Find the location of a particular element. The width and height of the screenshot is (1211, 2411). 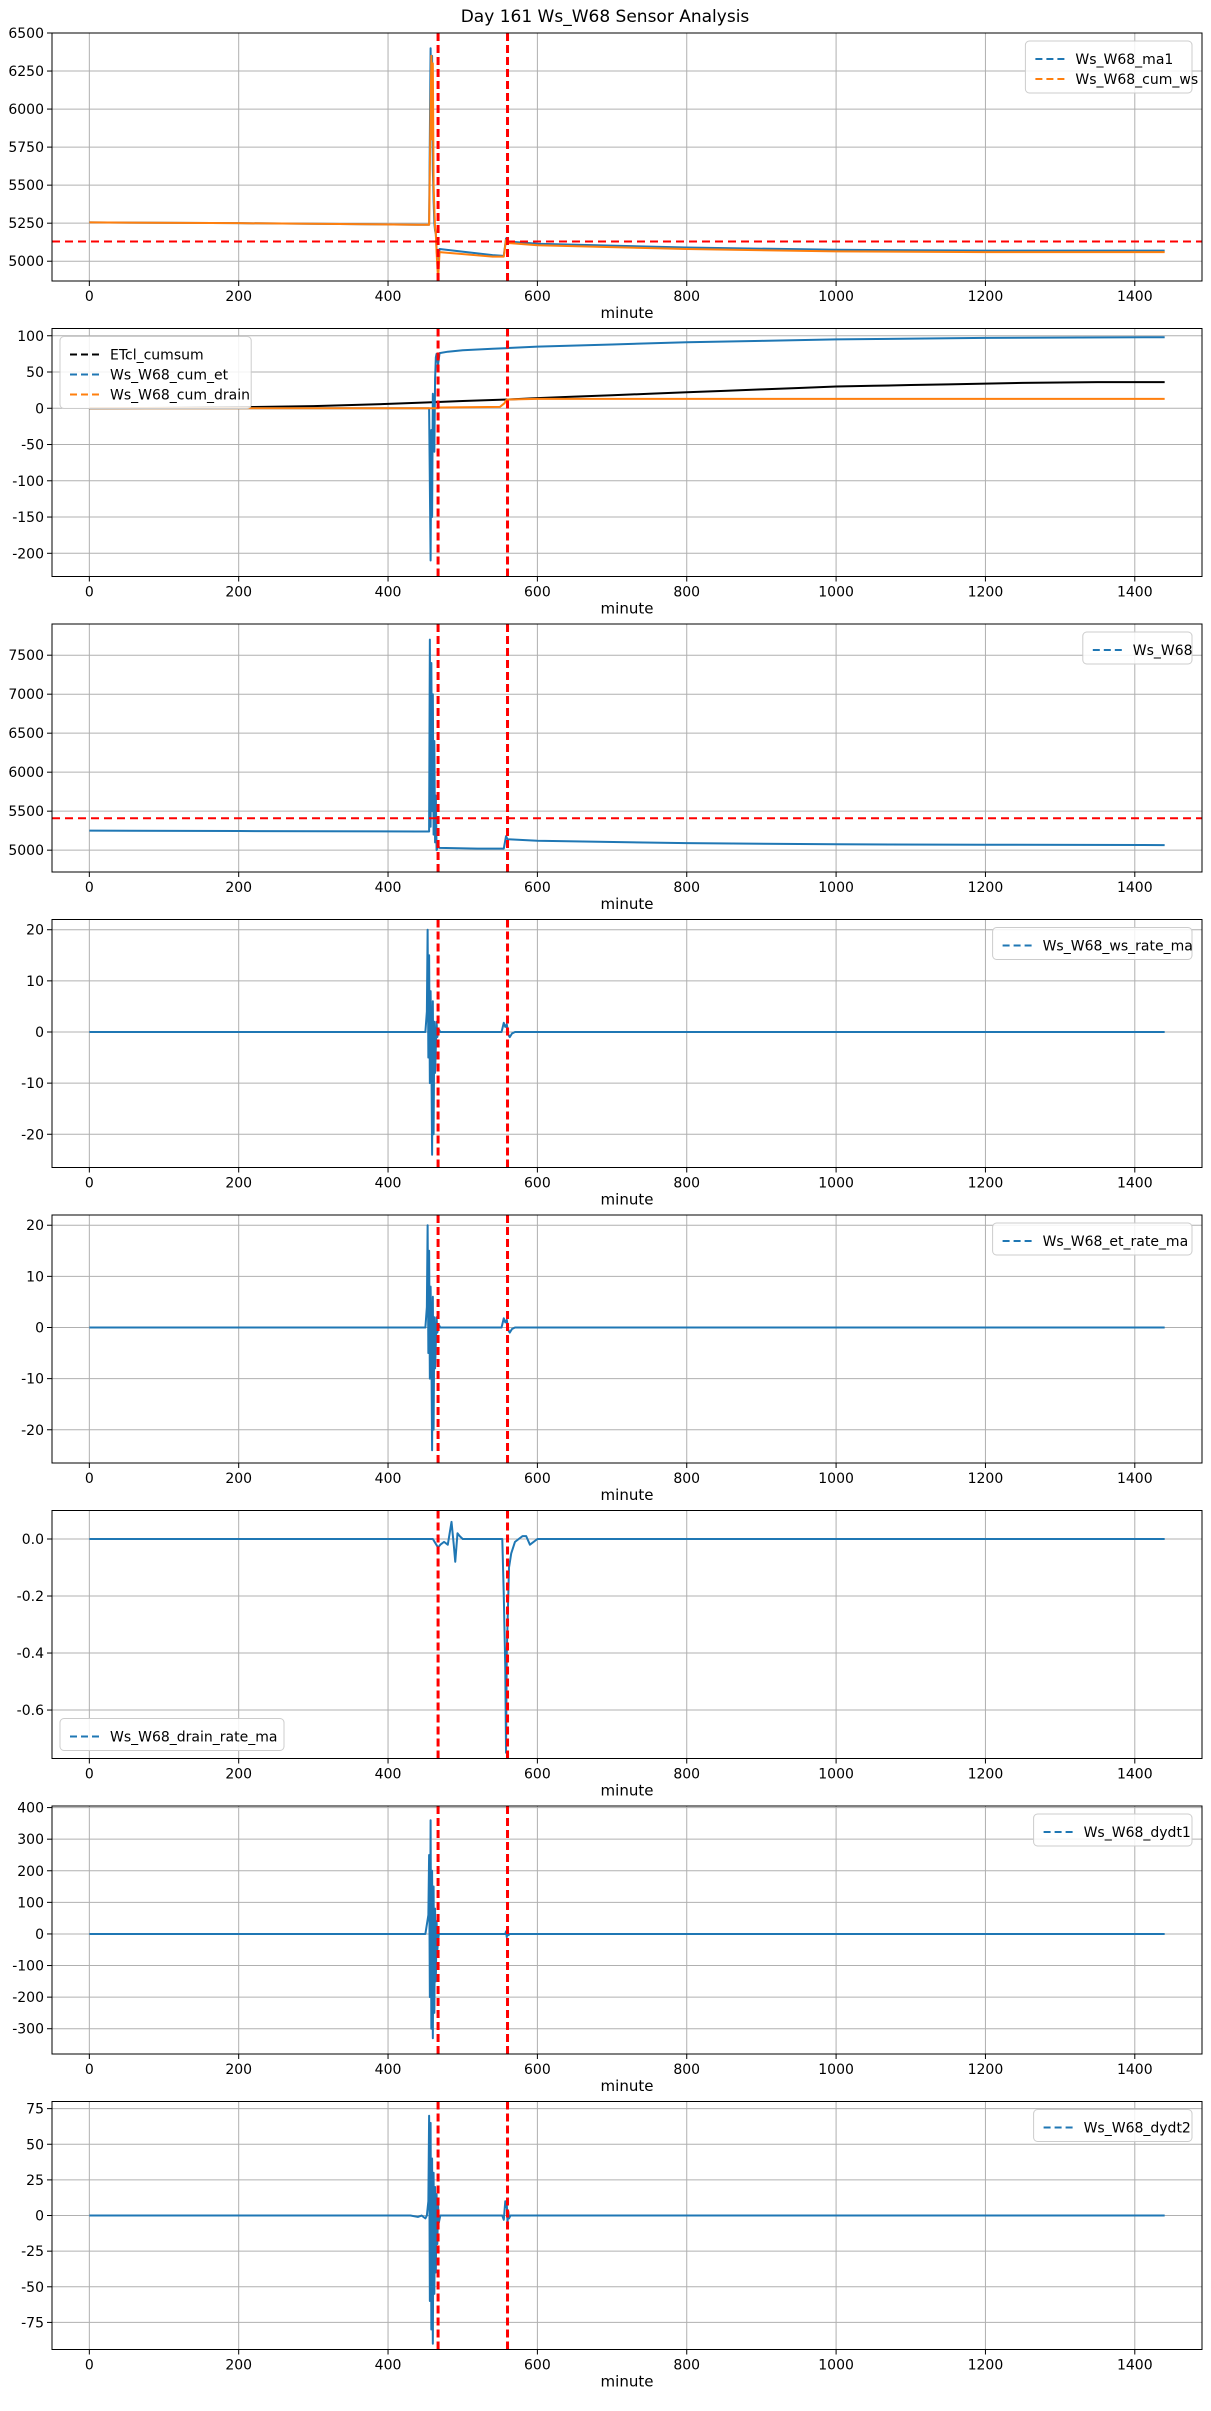

y-tick-label: 5750 is located at coordinates (26, 148).